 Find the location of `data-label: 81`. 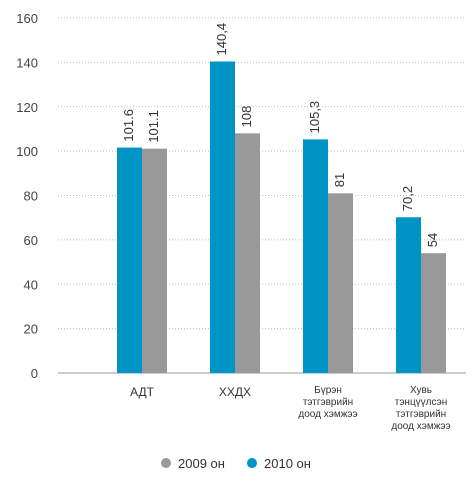

data-label: 81 is located at coordinates (339, 180).